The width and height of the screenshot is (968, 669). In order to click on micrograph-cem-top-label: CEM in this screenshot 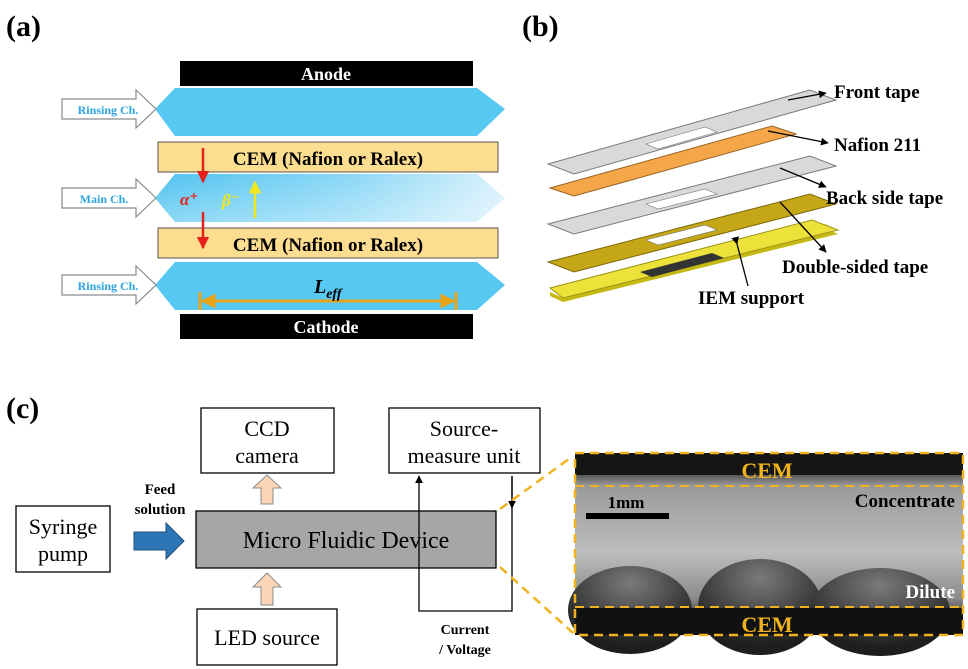, I will do `click(767, 470)`.